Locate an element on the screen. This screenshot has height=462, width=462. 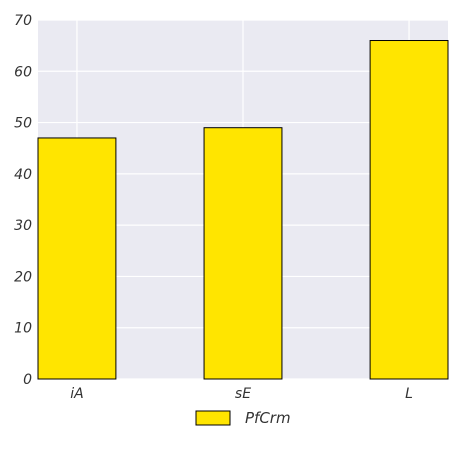
bar-sE is located at coordinates (243, 253).